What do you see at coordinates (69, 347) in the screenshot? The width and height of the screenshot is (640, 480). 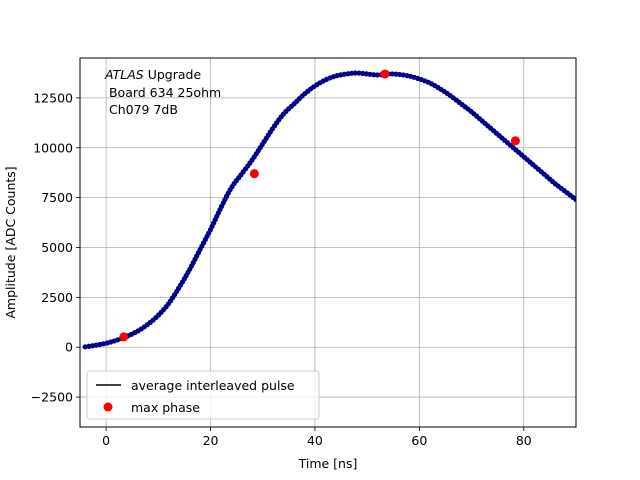 I see `y-tick-label: 0` at bounding box center [69, 347].